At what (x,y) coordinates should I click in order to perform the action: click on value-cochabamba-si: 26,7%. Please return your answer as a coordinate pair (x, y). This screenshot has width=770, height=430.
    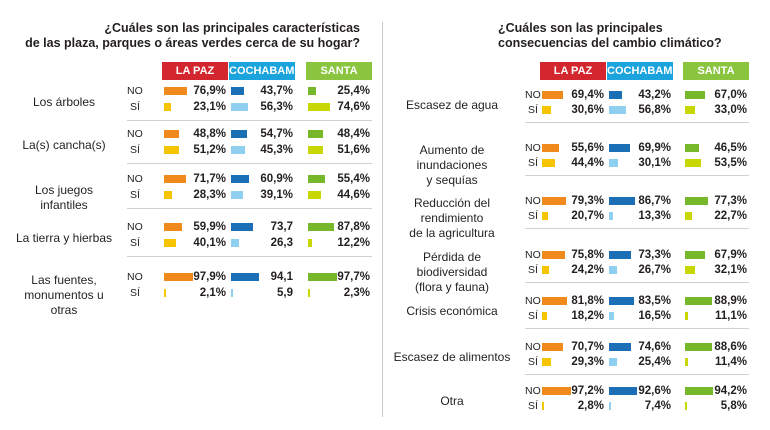
    Looking at the image, I should click on (654, 270).